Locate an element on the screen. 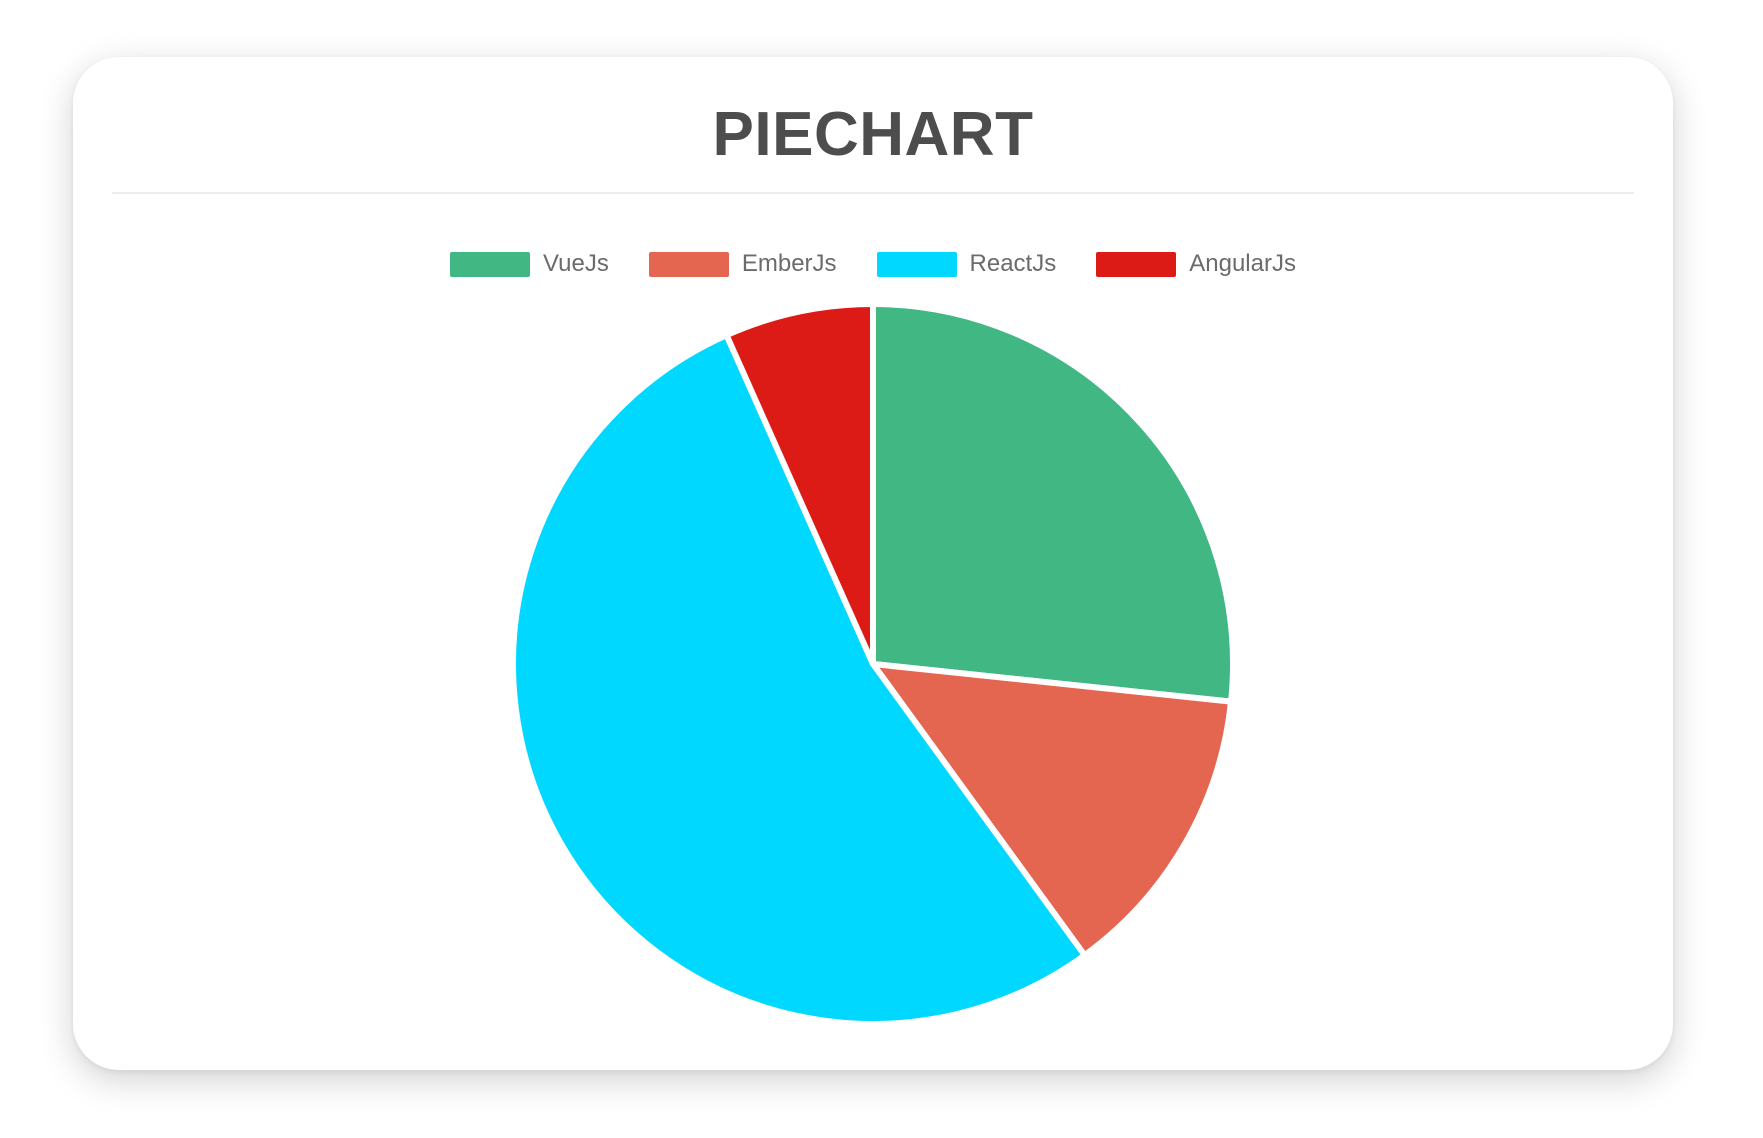 The height and width of the screenshot is (1138, 1763). legend-item-emberjs: EmberJs is located at coordinates (742, 264).